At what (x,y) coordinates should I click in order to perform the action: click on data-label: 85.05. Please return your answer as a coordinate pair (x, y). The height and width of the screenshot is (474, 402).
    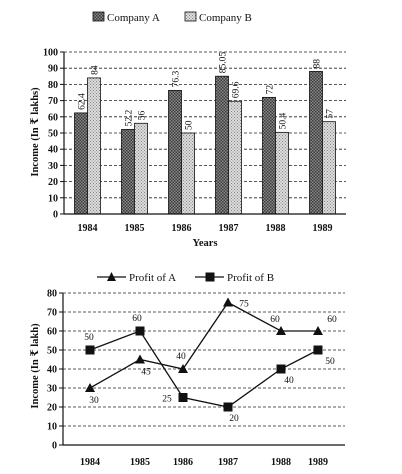
    Looking at the image, I should click on (224, 63).